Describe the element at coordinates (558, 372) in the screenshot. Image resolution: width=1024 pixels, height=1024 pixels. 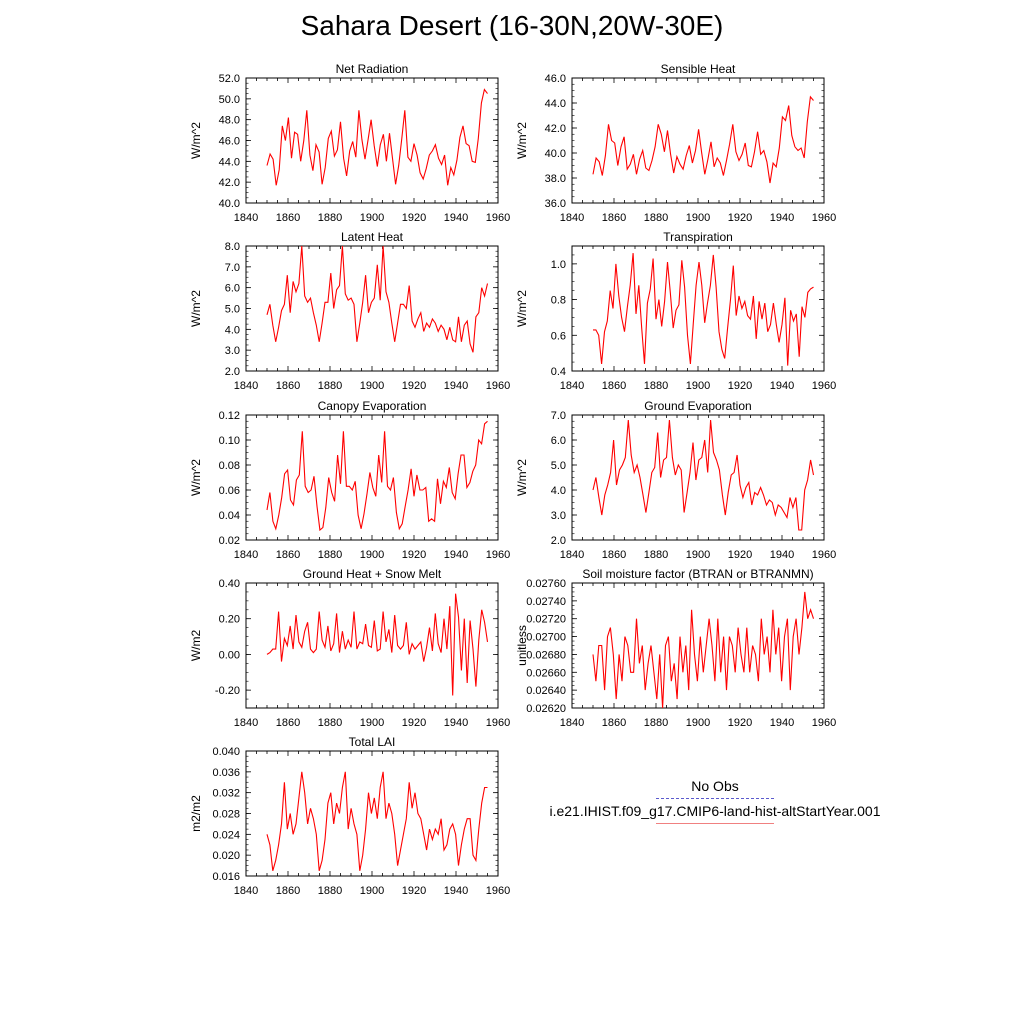
I see `y-tick-label: 0.4` at that location.